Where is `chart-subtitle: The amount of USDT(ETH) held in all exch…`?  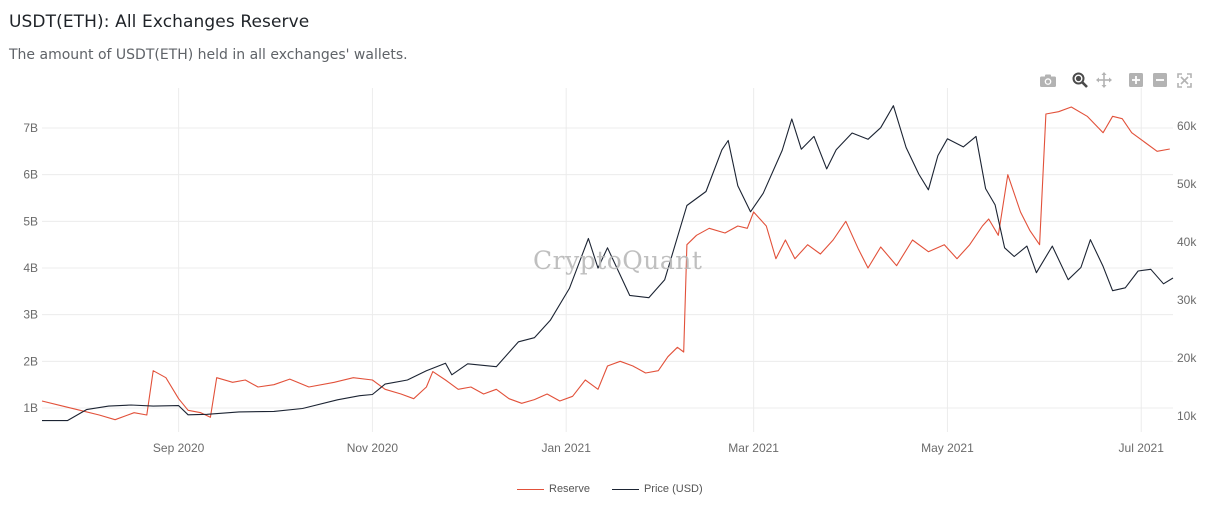
chart-subtitle: The amount of USDT(ETH) held in all exch… is located at coordinates (208, 55).